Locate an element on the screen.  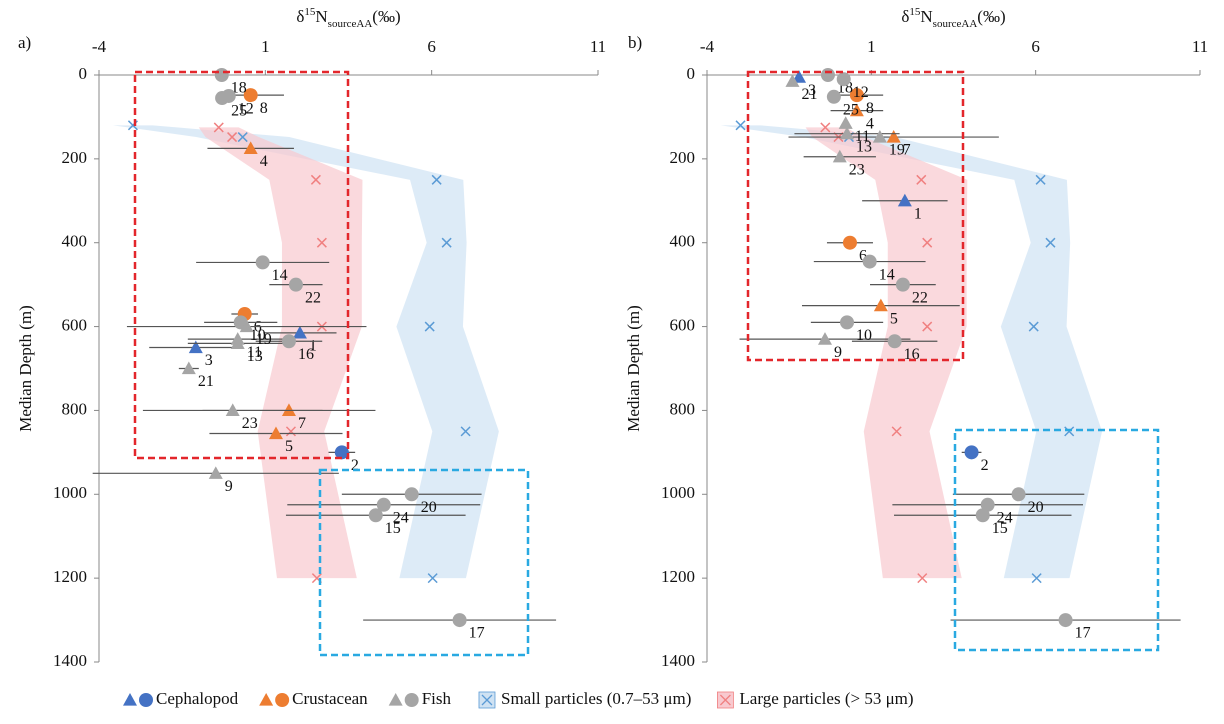
point-label: 3 is located at coordinates (209, 360).